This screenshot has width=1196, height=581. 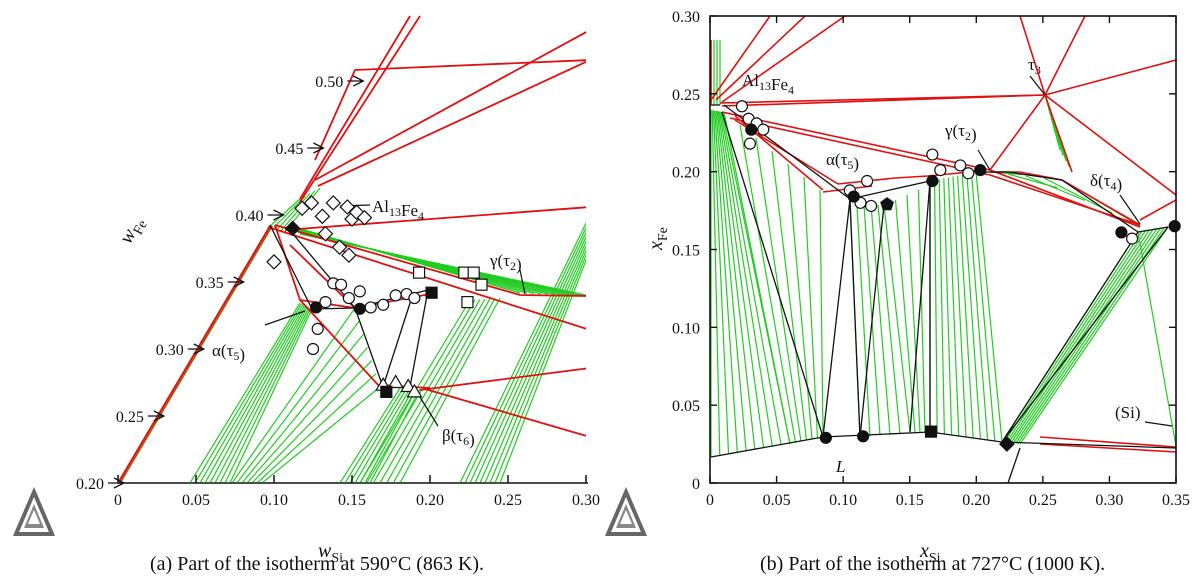 What do you see at coordinates (508, 500) in the screenshot?
I see `x-tick-label-a: 0.25` at bounding box center [508, 500].